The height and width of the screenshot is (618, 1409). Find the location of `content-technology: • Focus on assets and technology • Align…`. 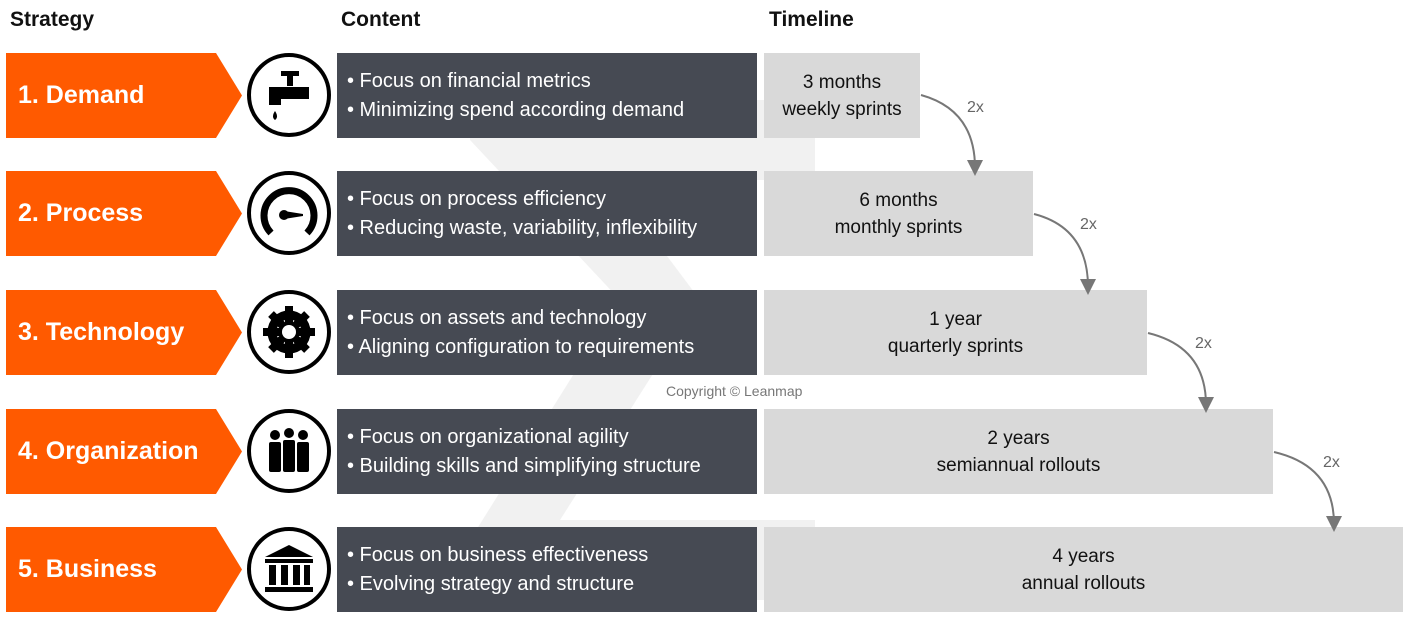

content-technology: • Focus on assets and technology • Align… is located at coordinates (547, 332).